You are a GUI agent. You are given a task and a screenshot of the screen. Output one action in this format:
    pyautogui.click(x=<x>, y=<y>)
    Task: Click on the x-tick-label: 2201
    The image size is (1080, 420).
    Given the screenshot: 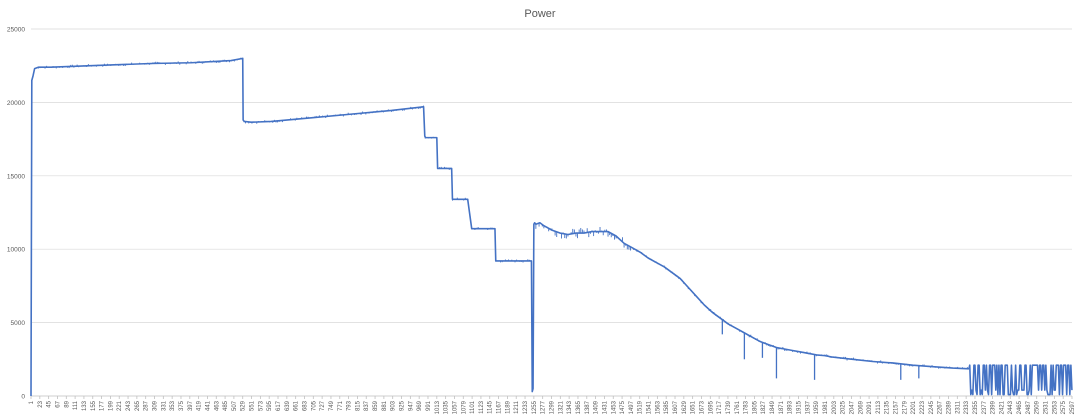 What is the action you would take?
    pyautogui.click(x=914, y=407)
    